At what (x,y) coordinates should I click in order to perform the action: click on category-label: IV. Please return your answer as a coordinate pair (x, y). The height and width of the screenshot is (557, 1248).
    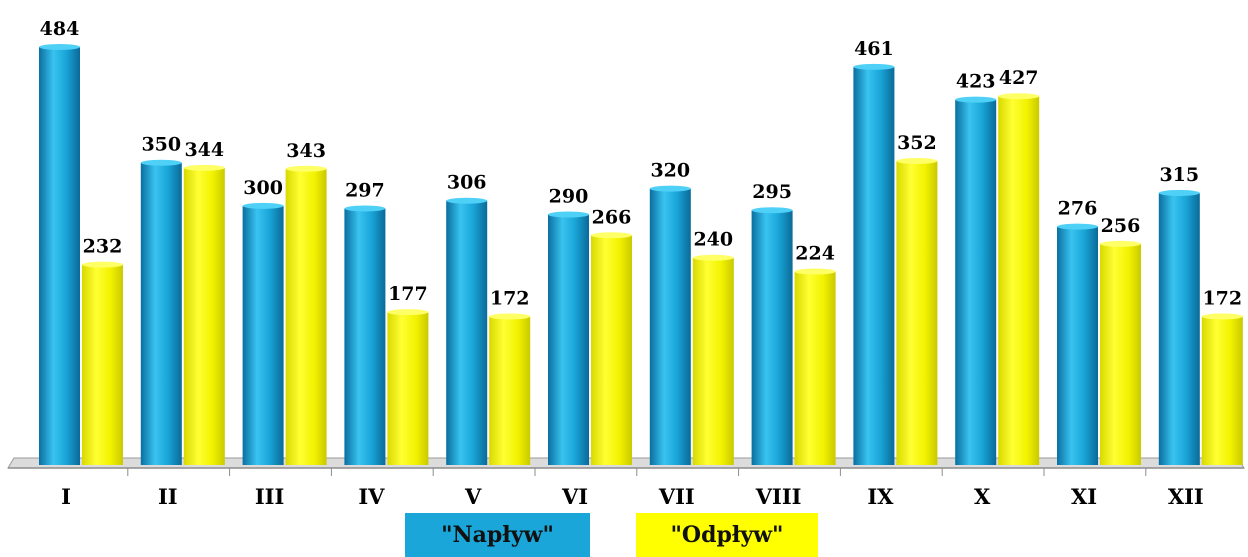
    Looking at the image, I should click on (371, 496).